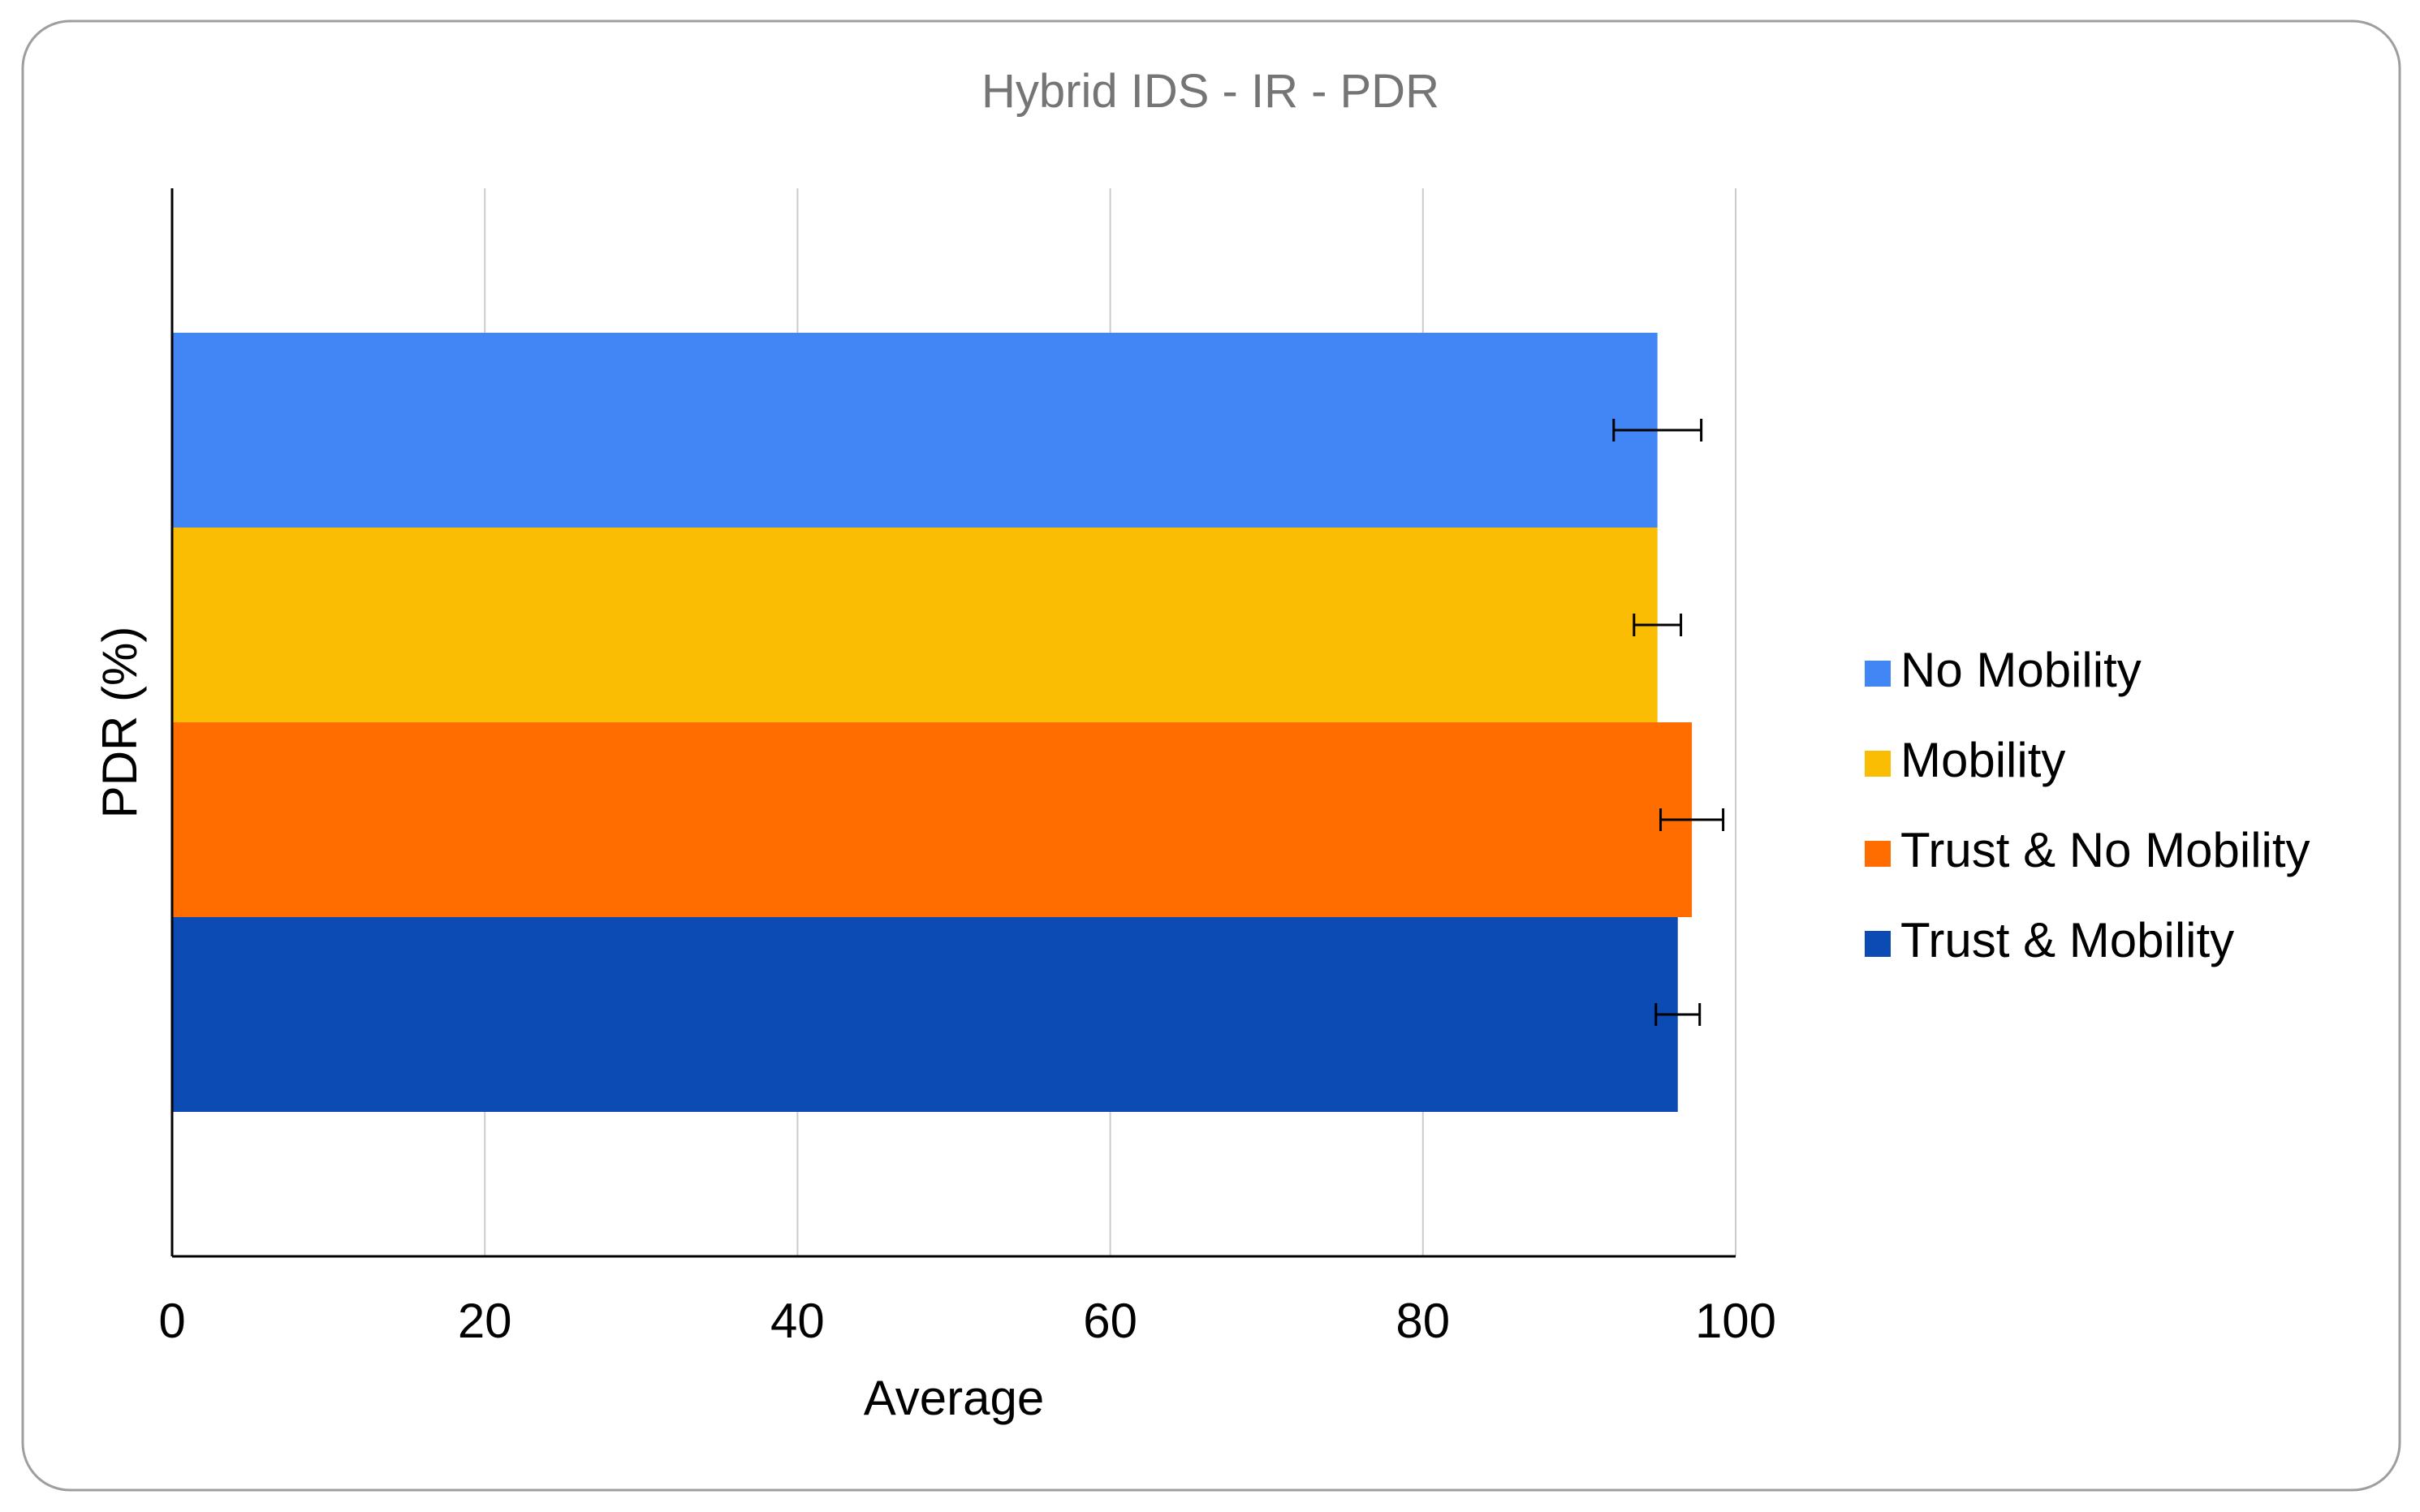 Image resolution: width=2420 pixels, height=1512 pixels. Describe the element at coordinates (915, 430) in the screenshot. I see `bar-no-mobility` at that location.